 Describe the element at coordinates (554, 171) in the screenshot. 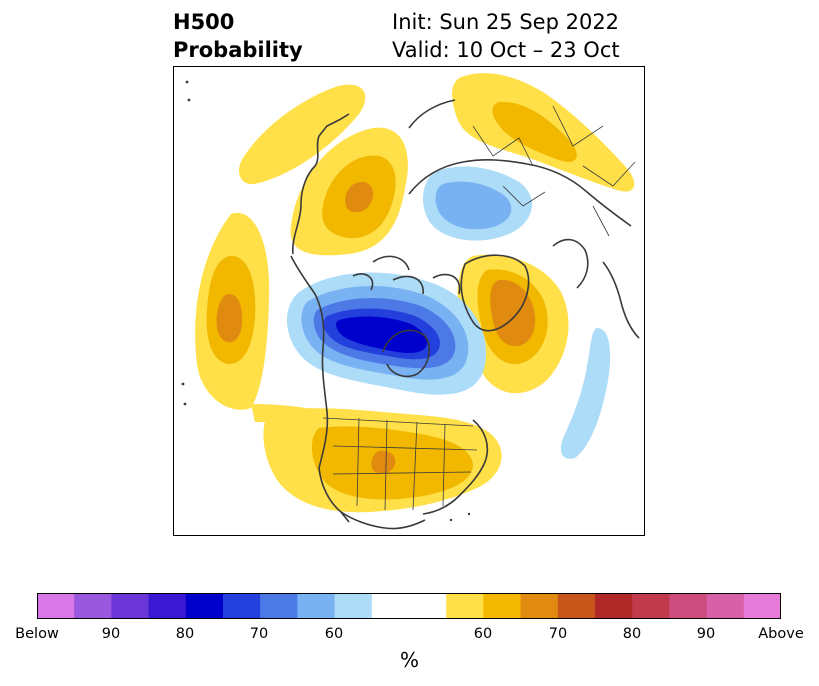

I see `eurasia-borders` at that location.